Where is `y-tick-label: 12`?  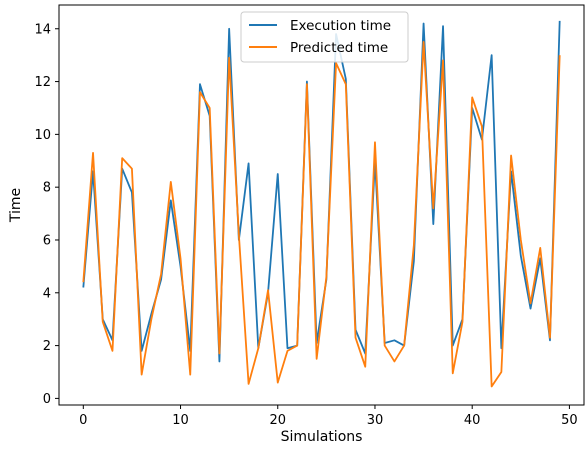
y-tick-label: 12 is located at coordinates (42, 82).